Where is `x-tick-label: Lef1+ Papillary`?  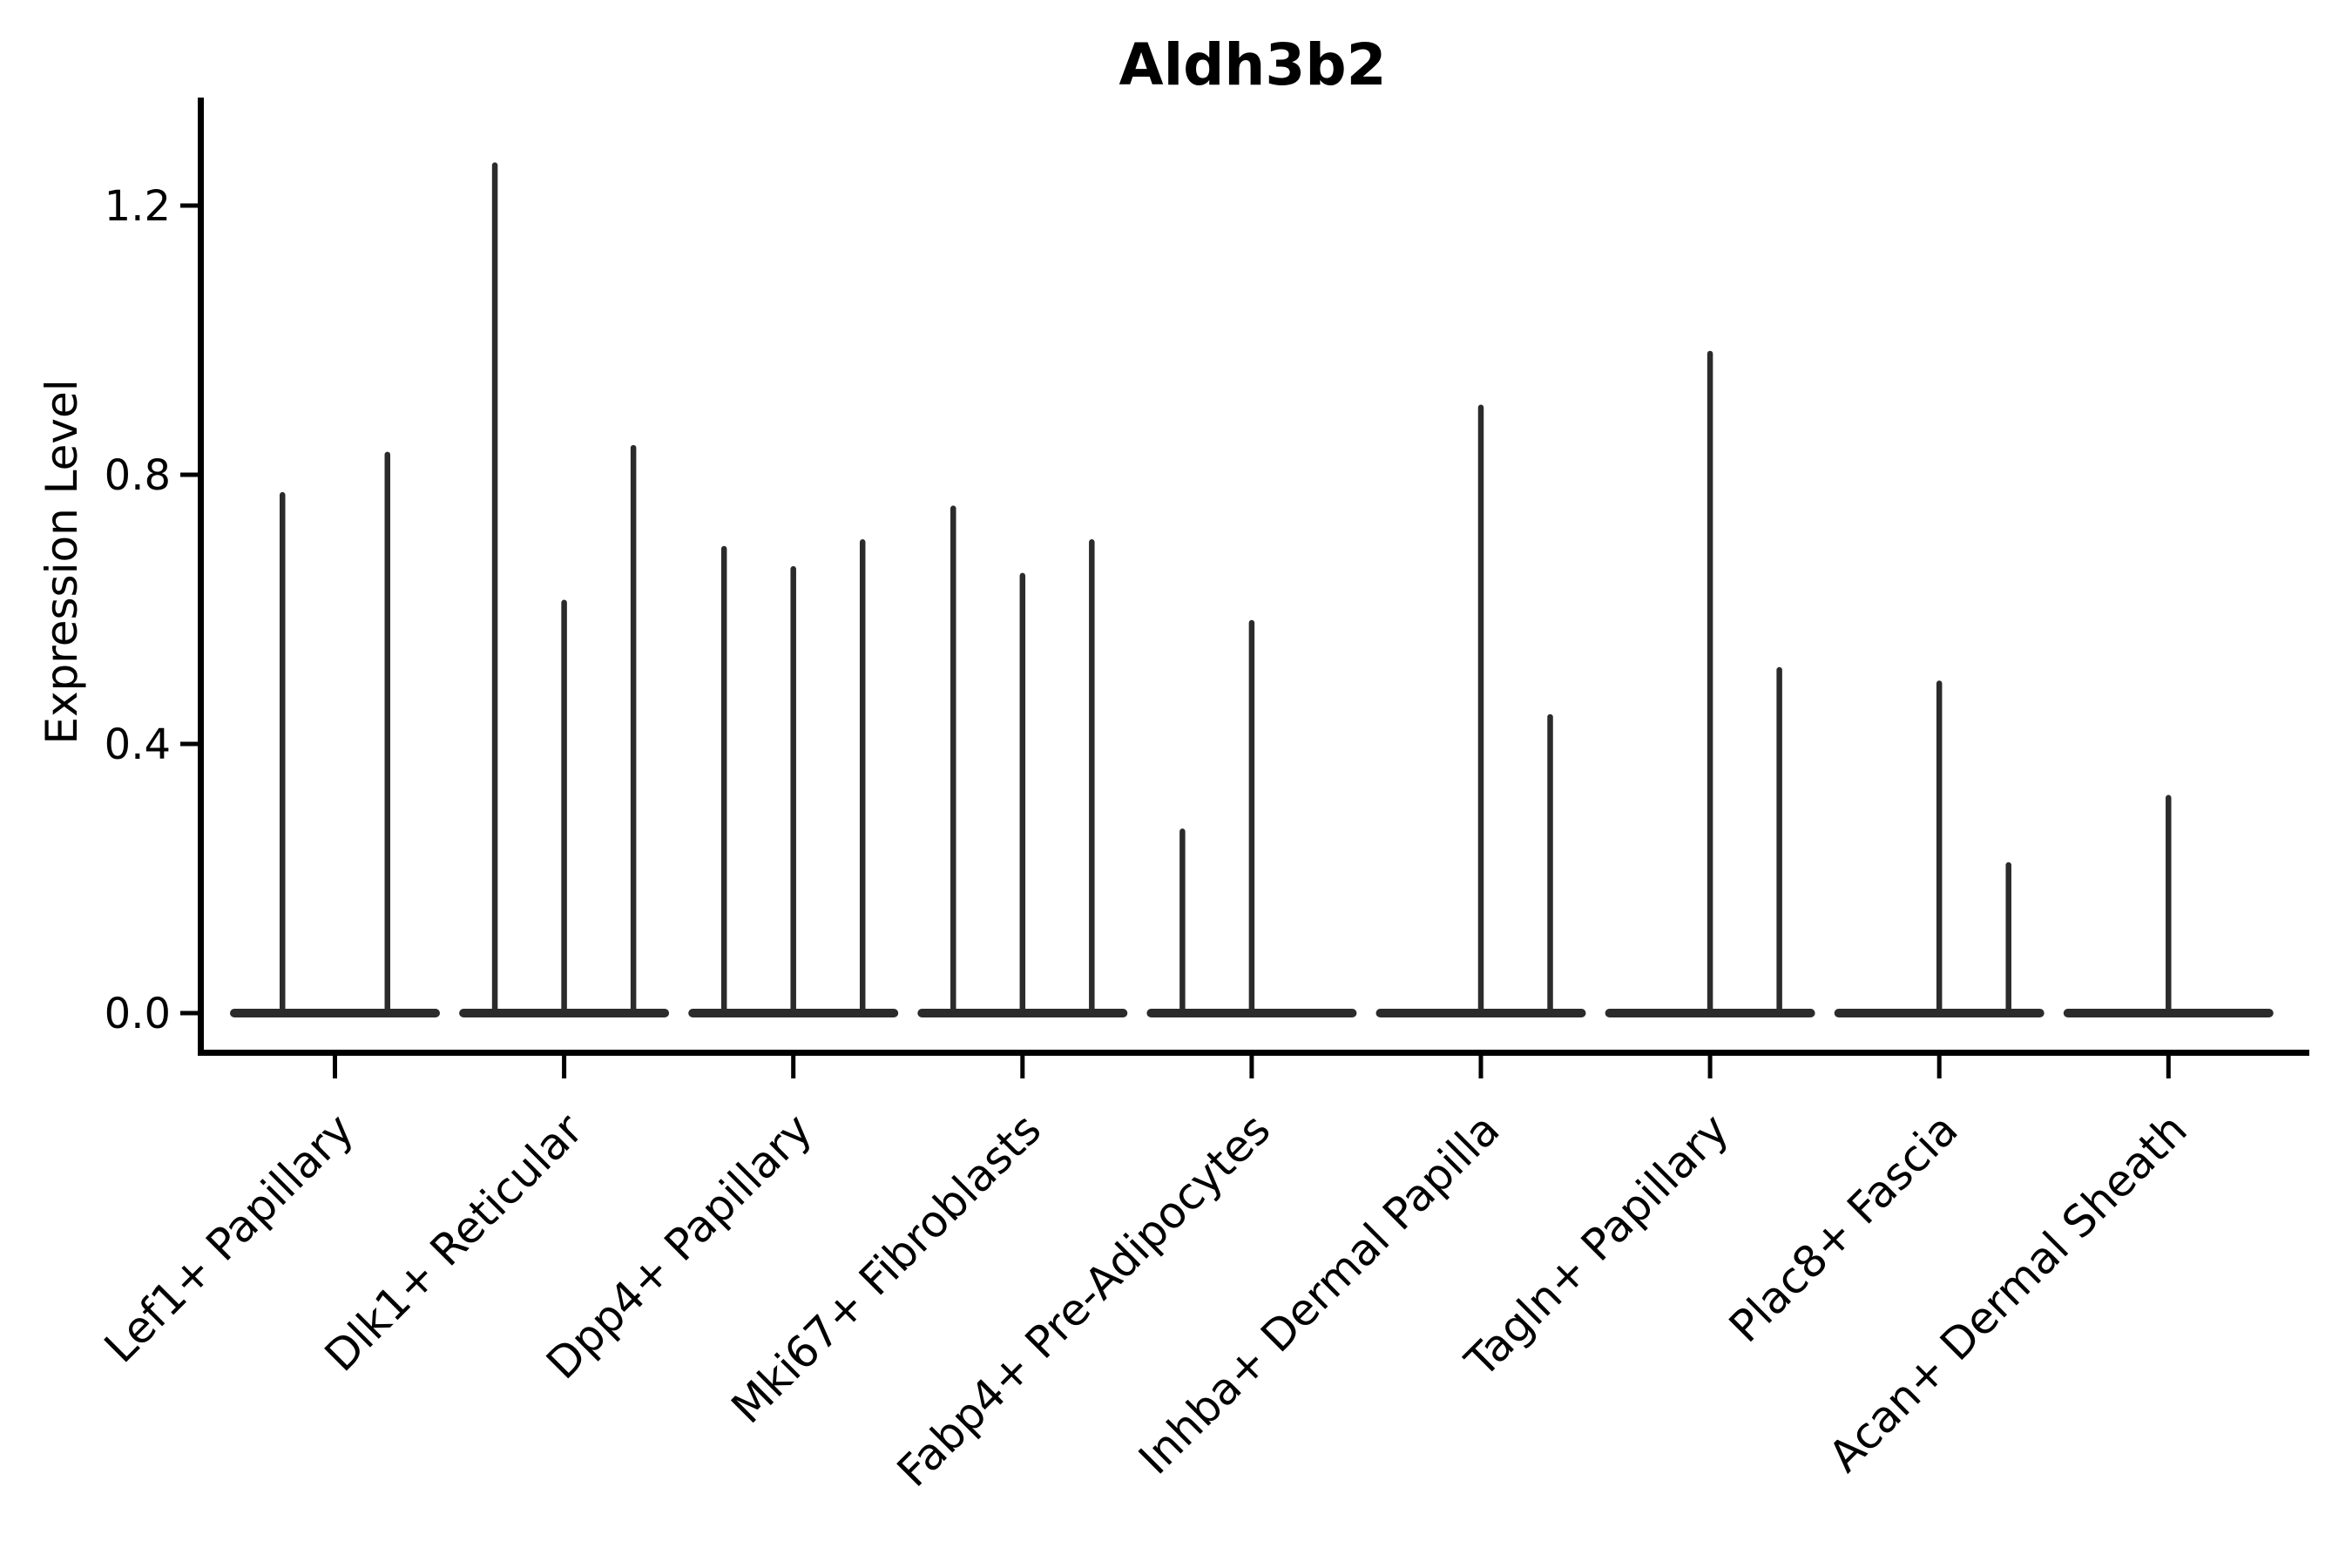
x-tick-label: Lef1+ Papillary is located at coordinates (229, 1238).